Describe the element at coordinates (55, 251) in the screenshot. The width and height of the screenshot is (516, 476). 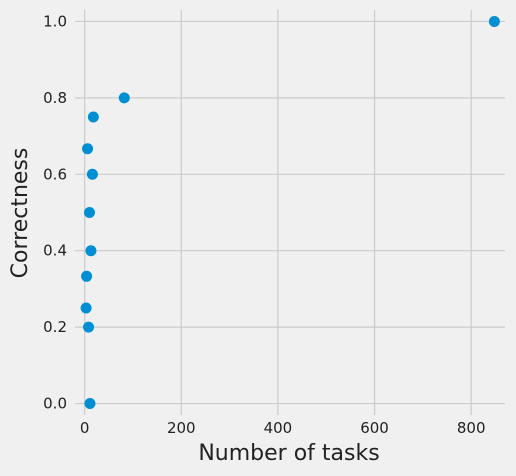
I see `y-tick-label: 0.4` at that location.